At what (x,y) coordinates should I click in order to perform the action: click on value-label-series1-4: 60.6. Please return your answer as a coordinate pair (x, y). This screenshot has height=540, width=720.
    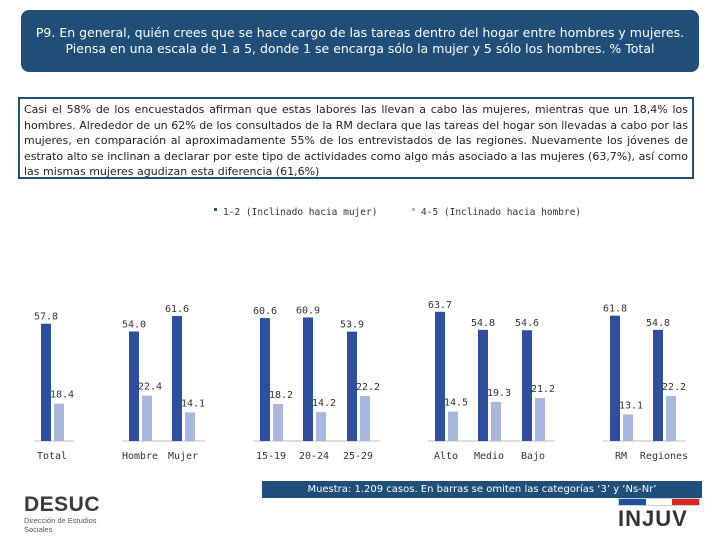
    Looking at the image, I should click on (265, 311).